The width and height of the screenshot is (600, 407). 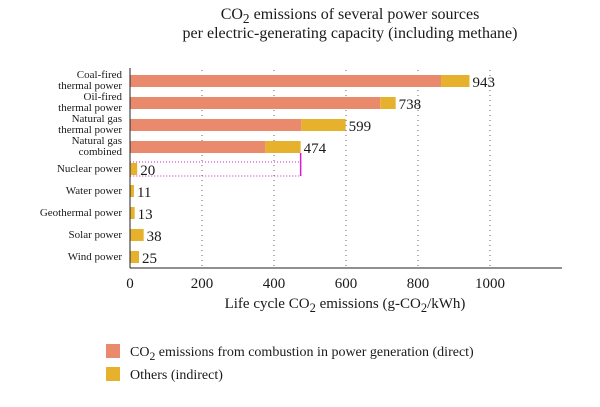 I want to click on category-label-3: Natural gas combined, so click(x=97, y=147).